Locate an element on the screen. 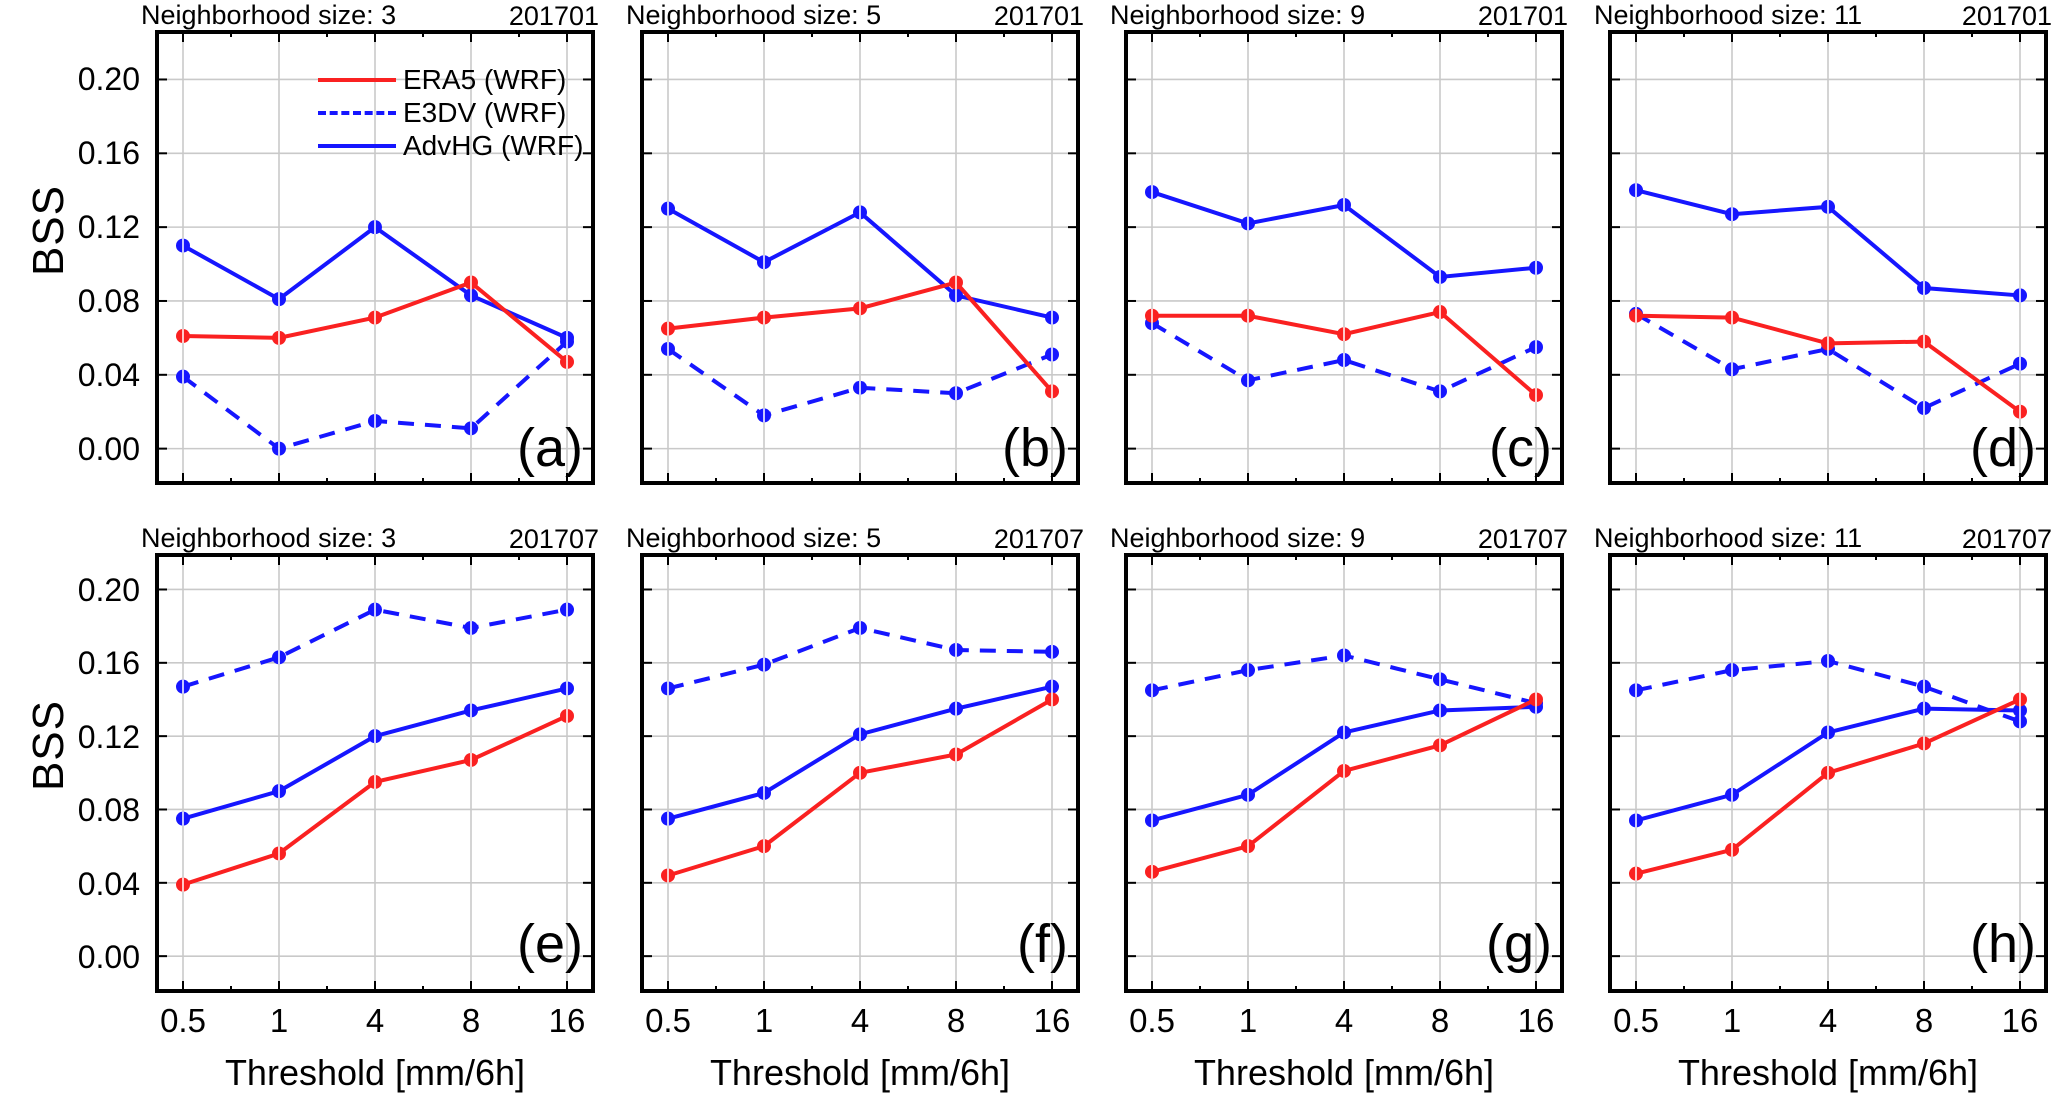 This screenshot has width=2067, height=1111. panel-letter: (f) is located at coordinates (1042, 944).